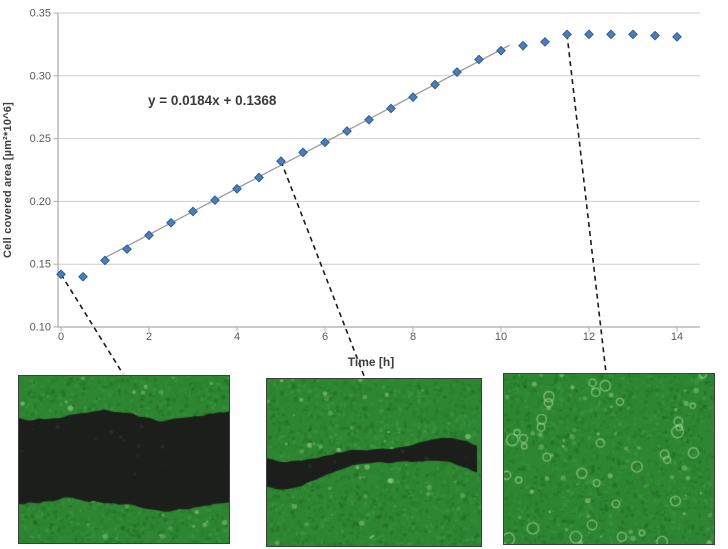  What do you see at coordinates (40, 14) in the screenshot?
I see `y-tick-label: 0.35` at bounding box center [40, 14].